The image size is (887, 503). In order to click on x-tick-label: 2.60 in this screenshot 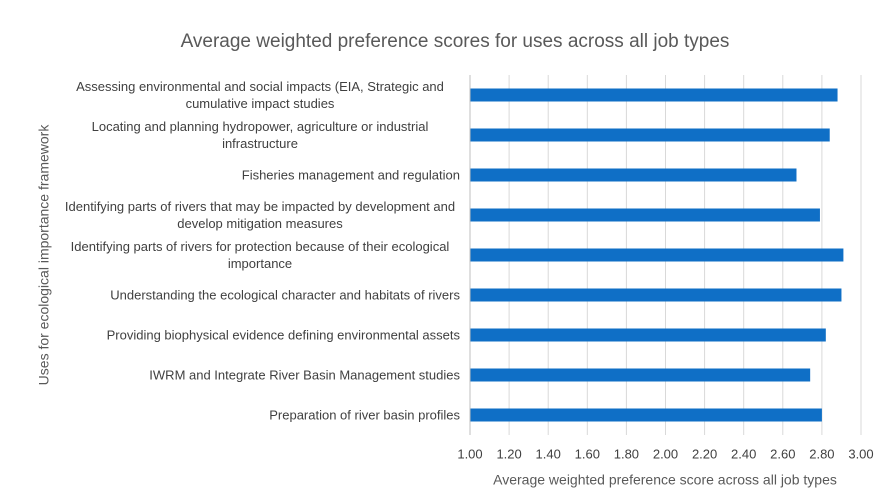, I will do `click(782, 453)`.